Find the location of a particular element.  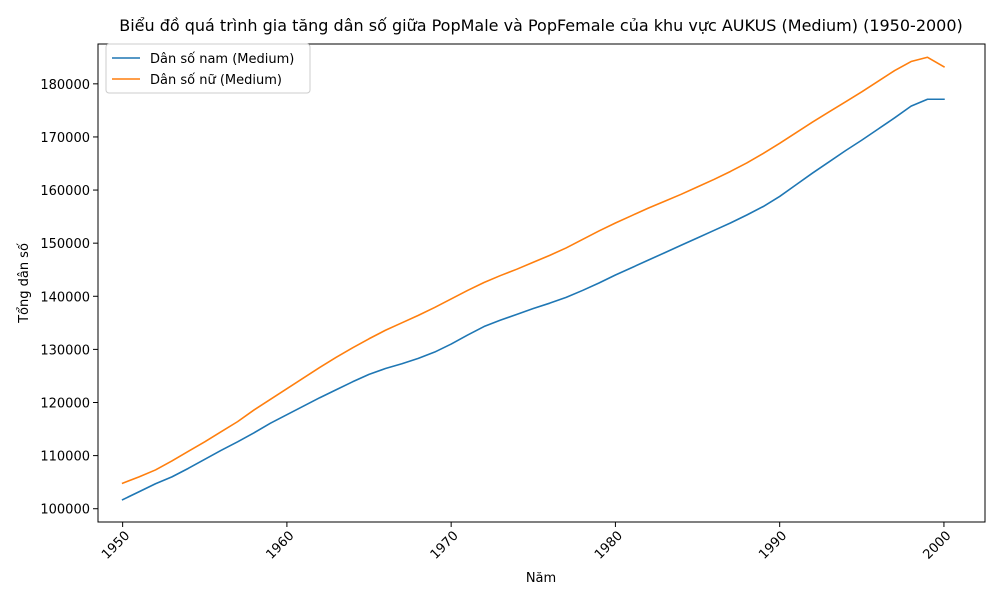

x-axis: 1950 1960 1970 1980 1990 2000 is located at coordinates (526, 542).